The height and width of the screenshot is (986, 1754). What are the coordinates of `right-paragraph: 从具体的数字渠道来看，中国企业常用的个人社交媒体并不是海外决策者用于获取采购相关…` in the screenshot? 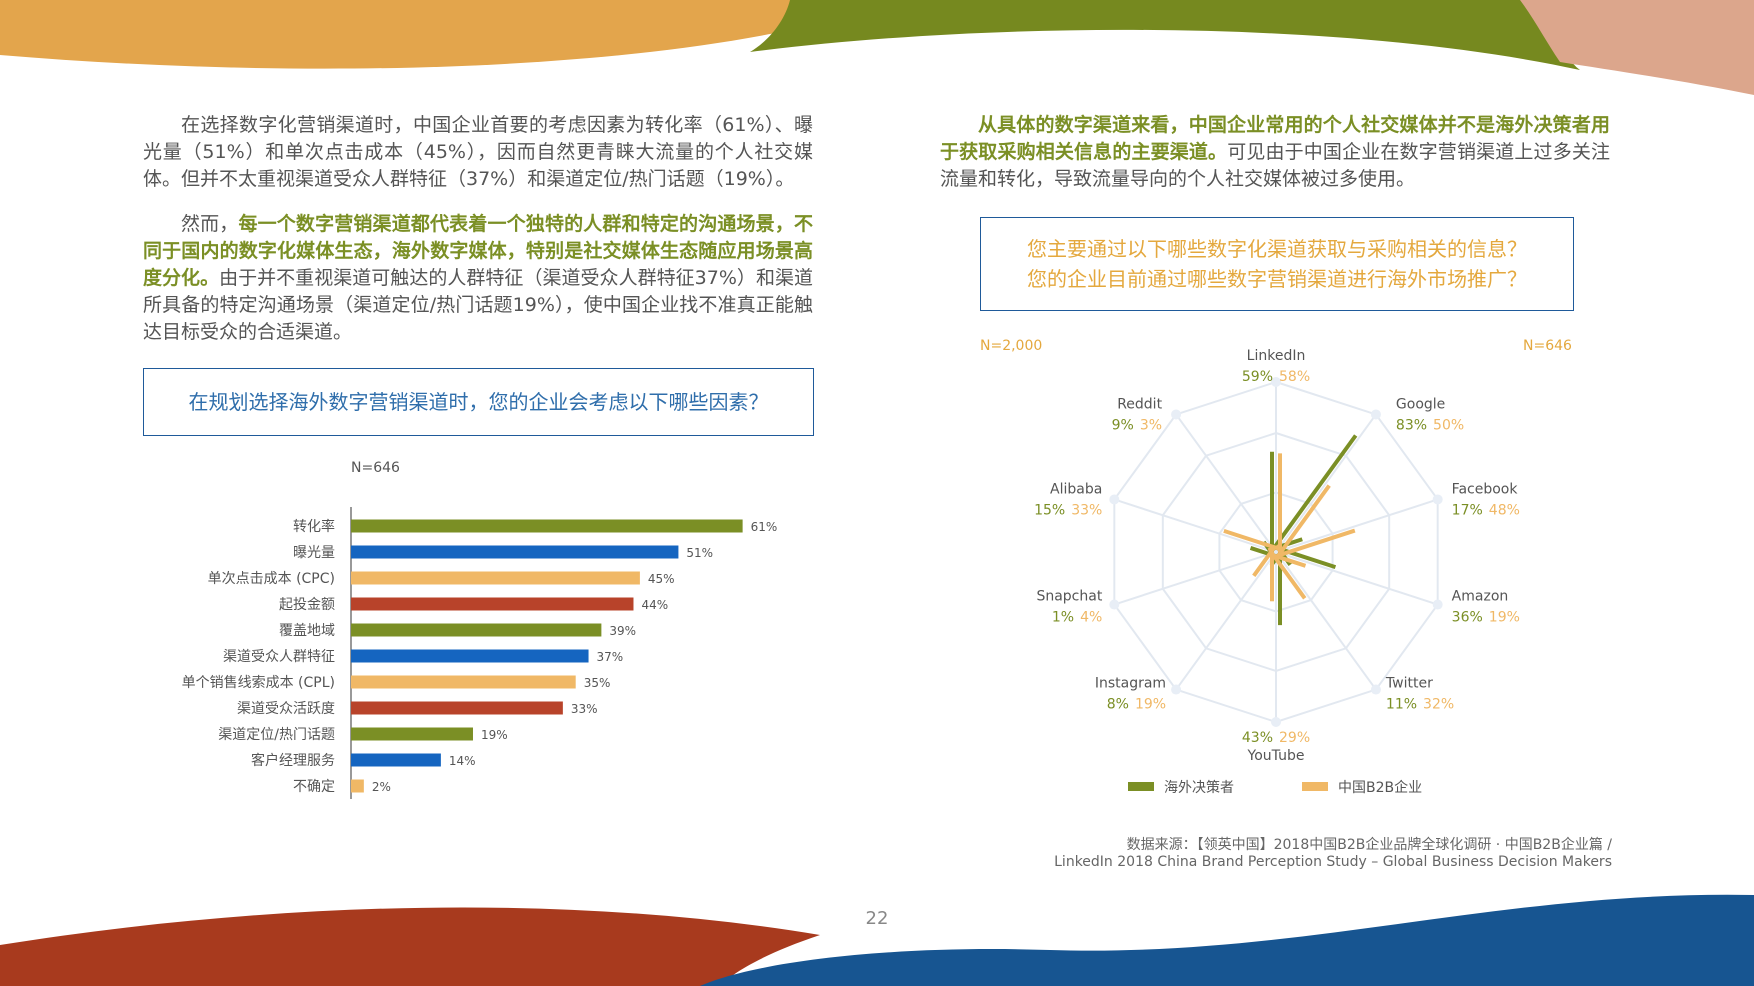 It's located at (1275, 152).